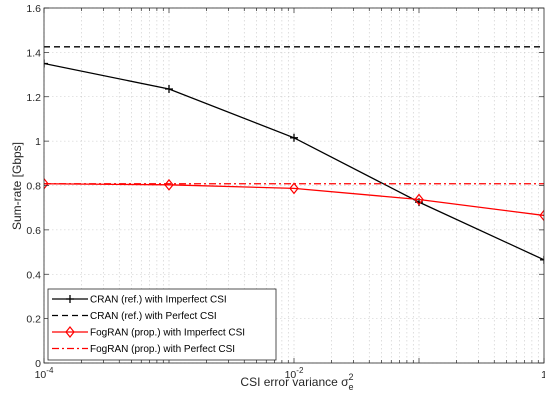 The width and height of the screenshot is (545, 410). I want to click on legend-entry: CRAN (ref.) with Imperfect CSI, so click(139, 300).